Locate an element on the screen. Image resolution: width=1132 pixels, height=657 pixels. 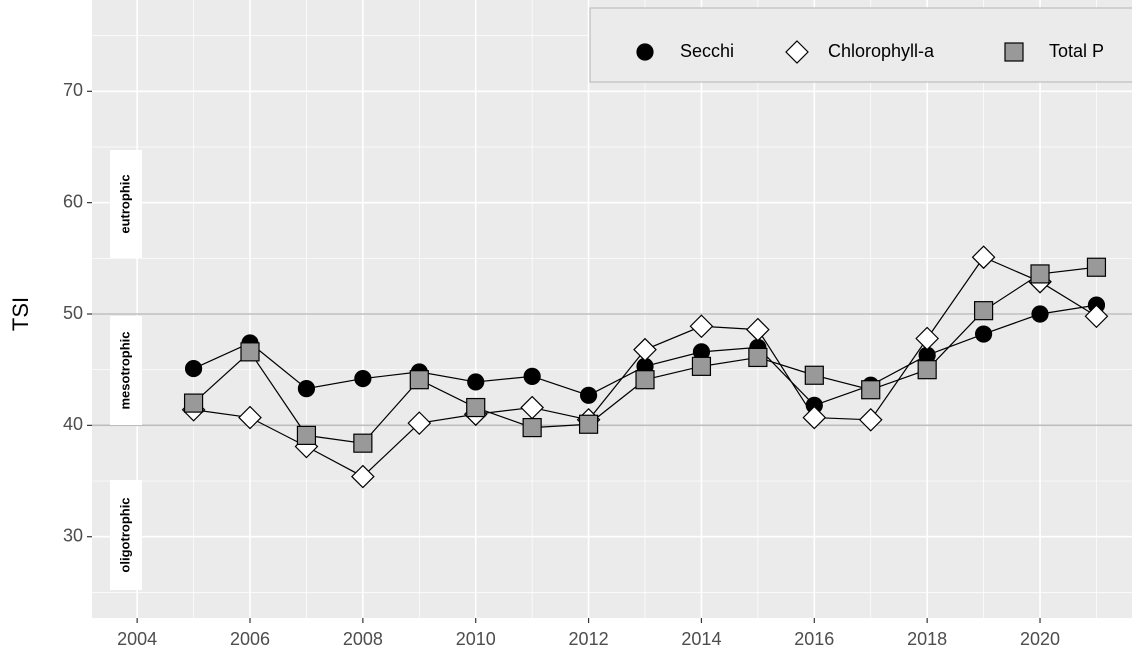
y-tick-label: 40 is located at coordinates (73, 424).